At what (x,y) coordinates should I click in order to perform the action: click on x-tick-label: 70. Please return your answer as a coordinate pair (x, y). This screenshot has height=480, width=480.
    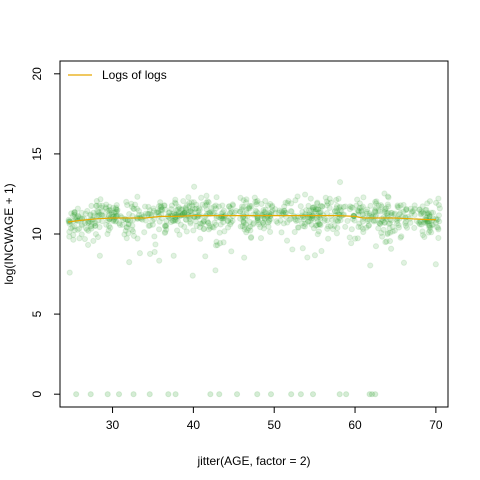
    Looking at the image, I should click on (436, 425).